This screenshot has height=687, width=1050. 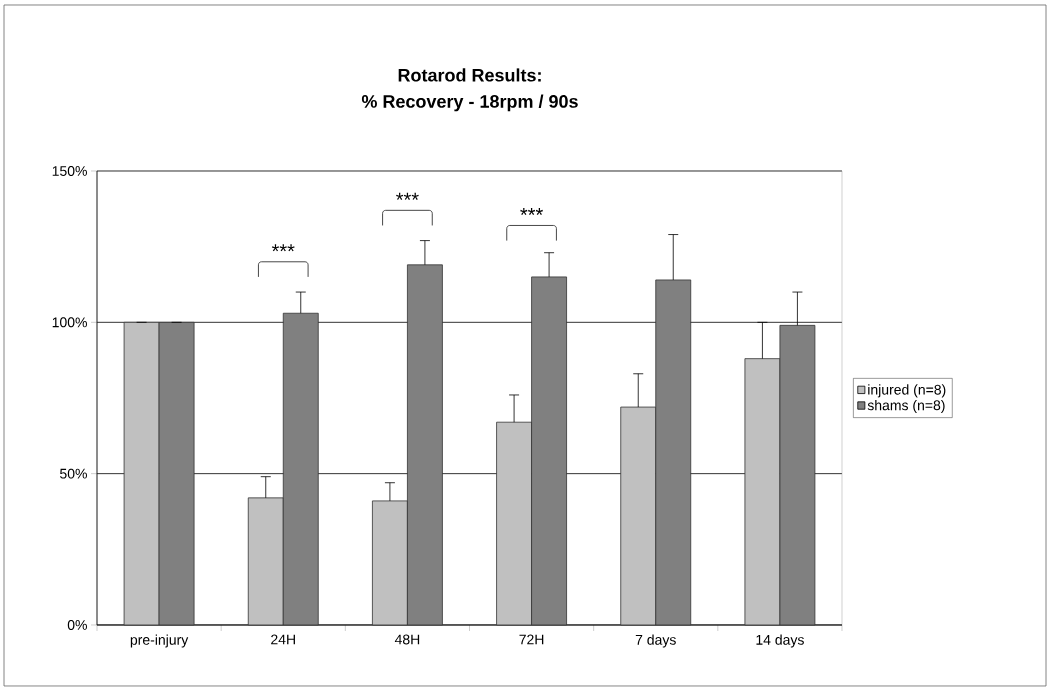 What do you see at coordinates (77, 625) in the screenshot?
I see `y-tick-label: 0%` at bounding box center [77, 625].